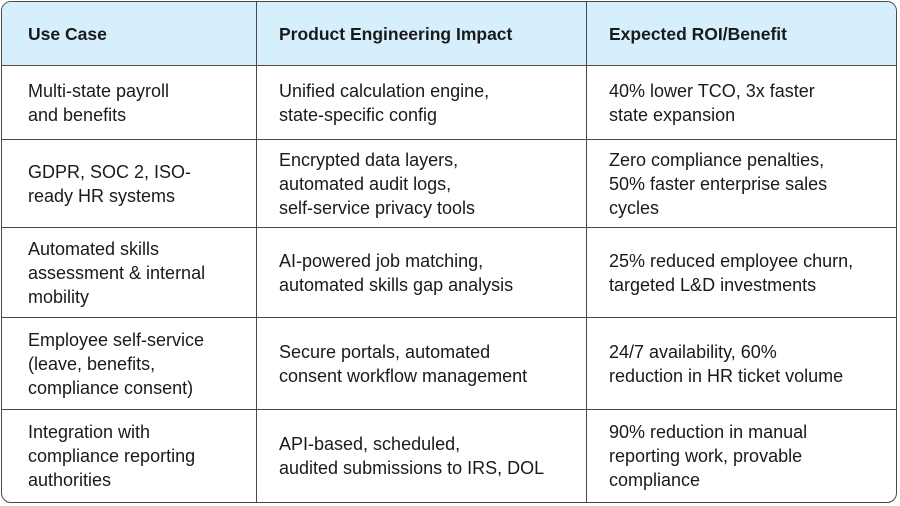  I want to click on cell-line: mobility, so click(59, 296).